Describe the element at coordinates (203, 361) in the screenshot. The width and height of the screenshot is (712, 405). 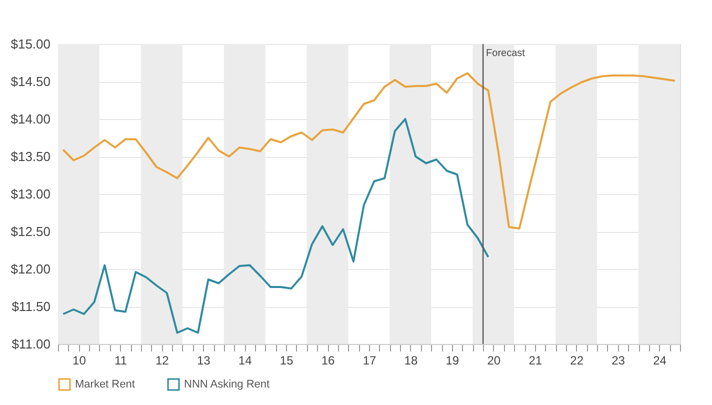
I see `x-tick-label: 13` at that location.